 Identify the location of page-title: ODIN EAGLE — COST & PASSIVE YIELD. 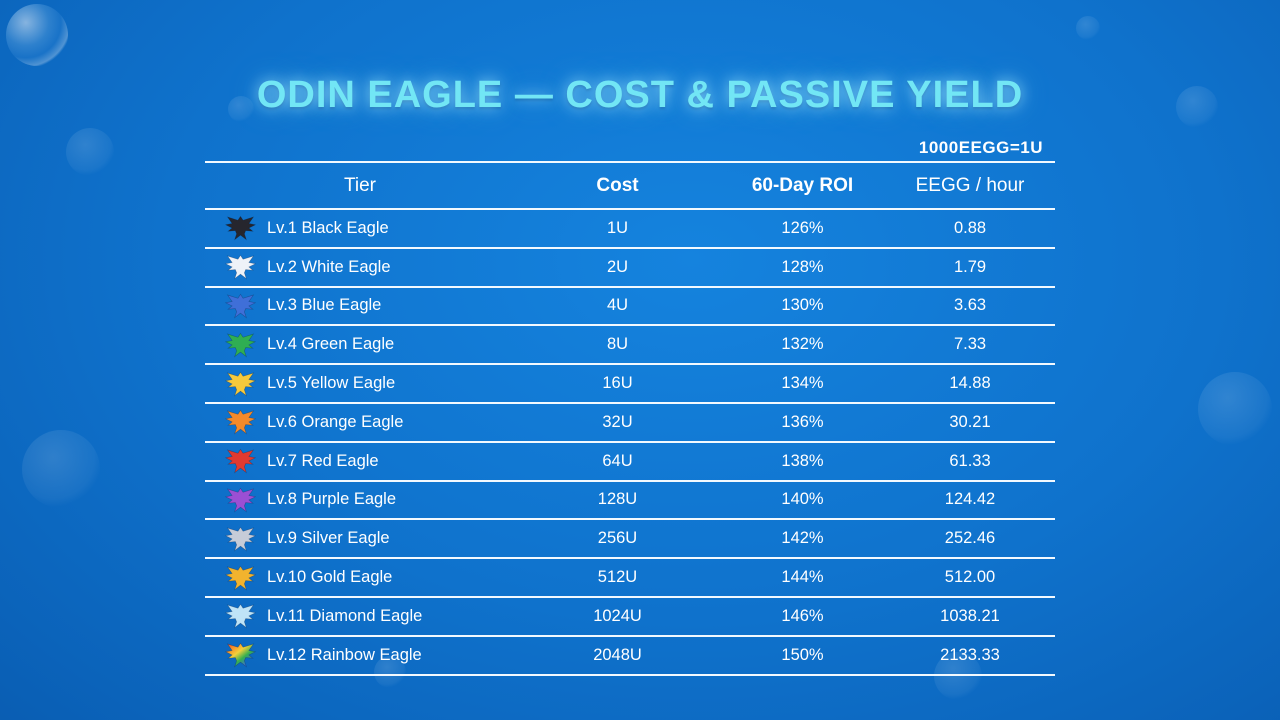
(640, 95).